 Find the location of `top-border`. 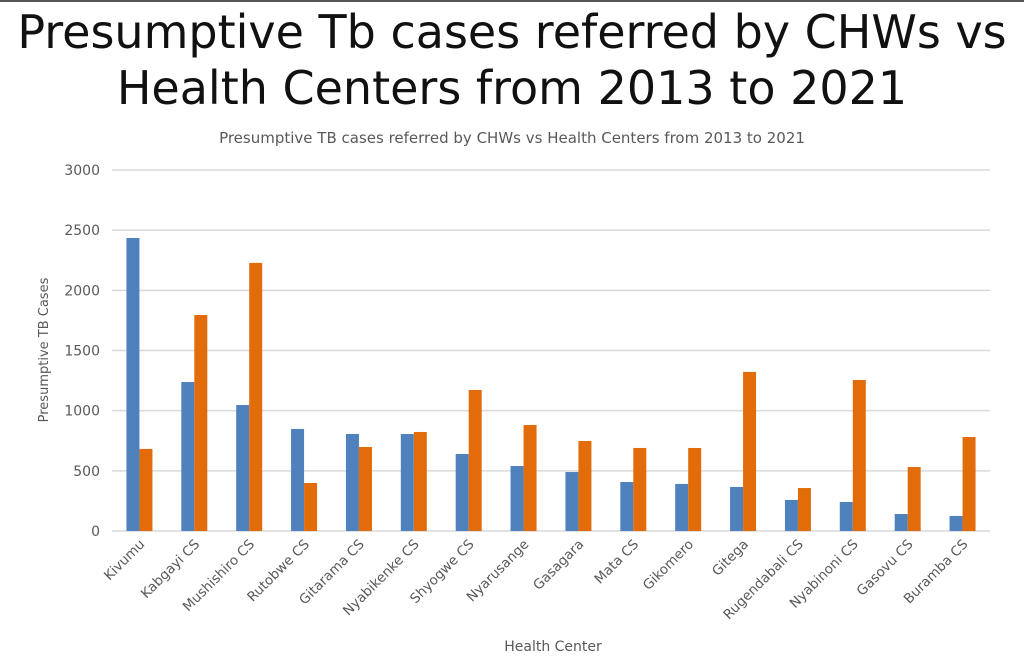

top-border is located at coordinates (512, 1).